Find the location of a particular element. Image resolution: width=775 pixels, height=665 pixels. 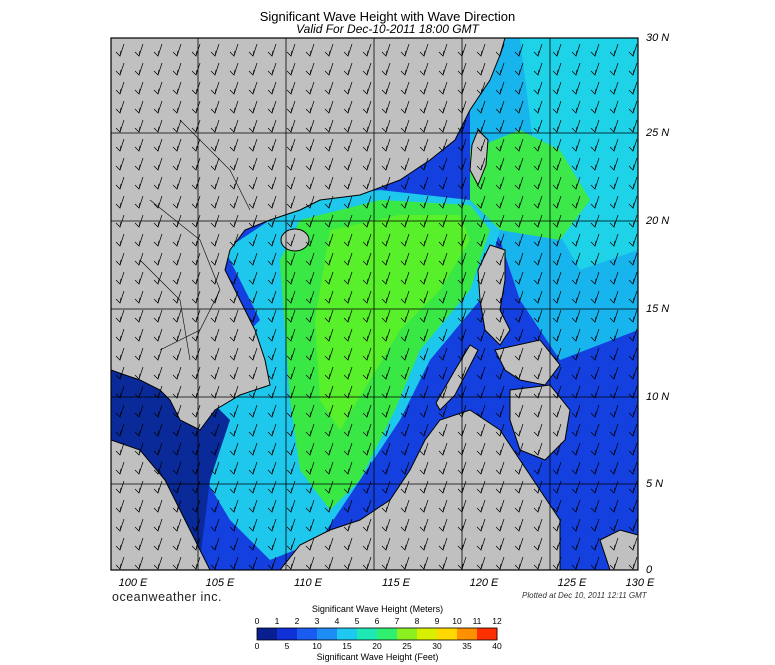

lat-label: 20 N is located at coordinates (658, 221).